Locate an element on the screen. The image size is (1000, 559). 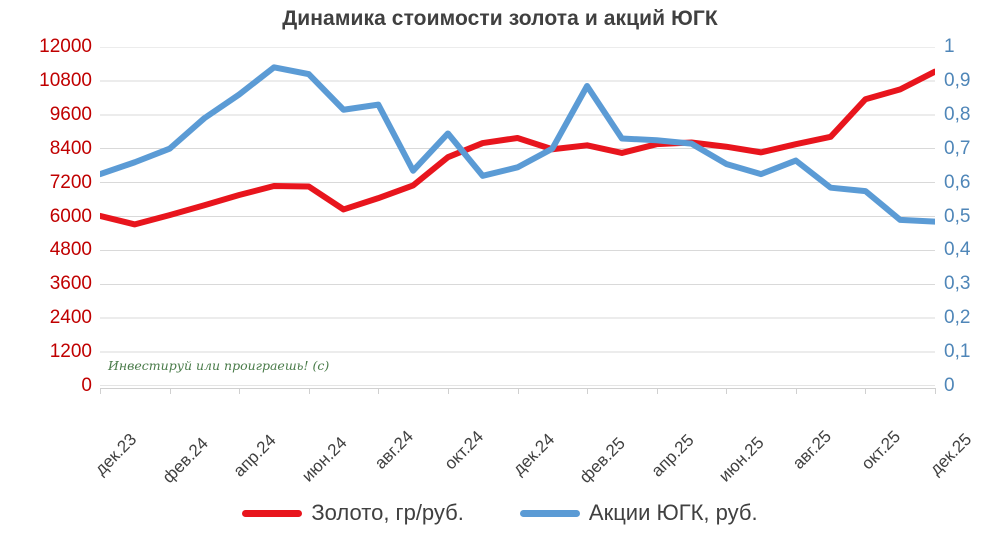
right-axis-tick-label: 0,4 is located at coordinates (957, 250).